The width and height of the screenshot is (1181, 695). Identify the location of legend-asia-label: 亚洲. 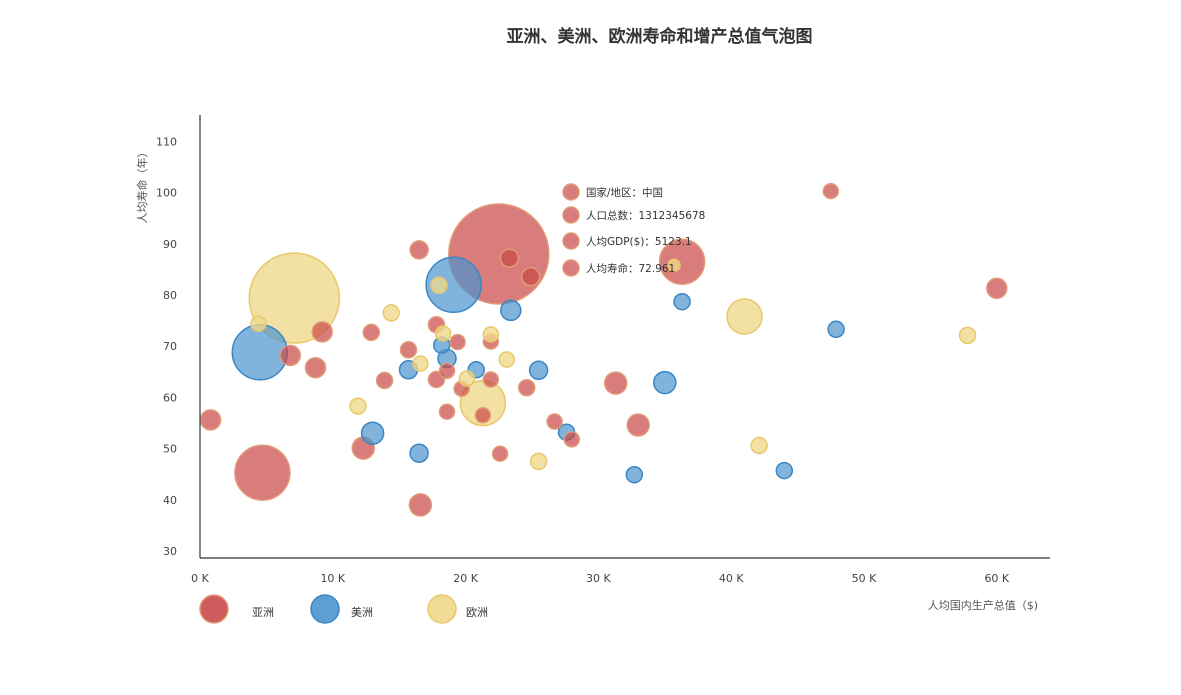
(263, 612).